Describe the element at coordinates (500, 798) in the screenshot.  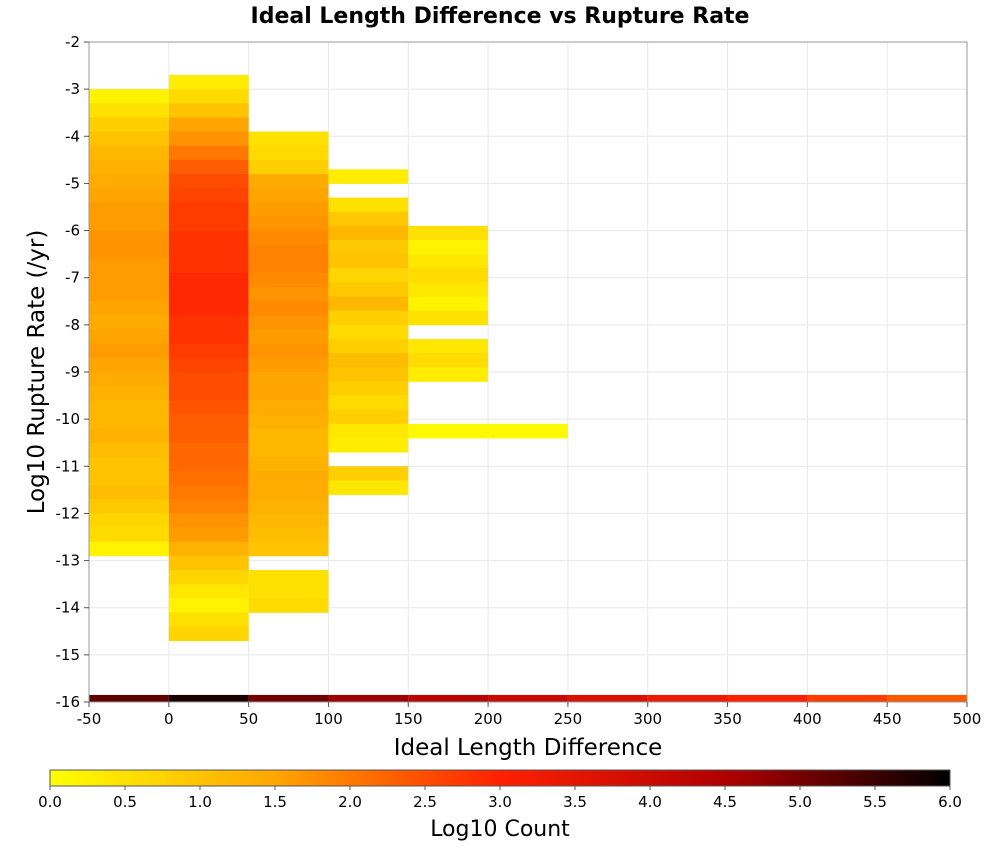
I see `colorbar-ticks: 0.0 0.5 1.0 1.5 2.0 2.5 3.0 3.5 4.0 4.5 5.0 5.5 6.0` at that location.